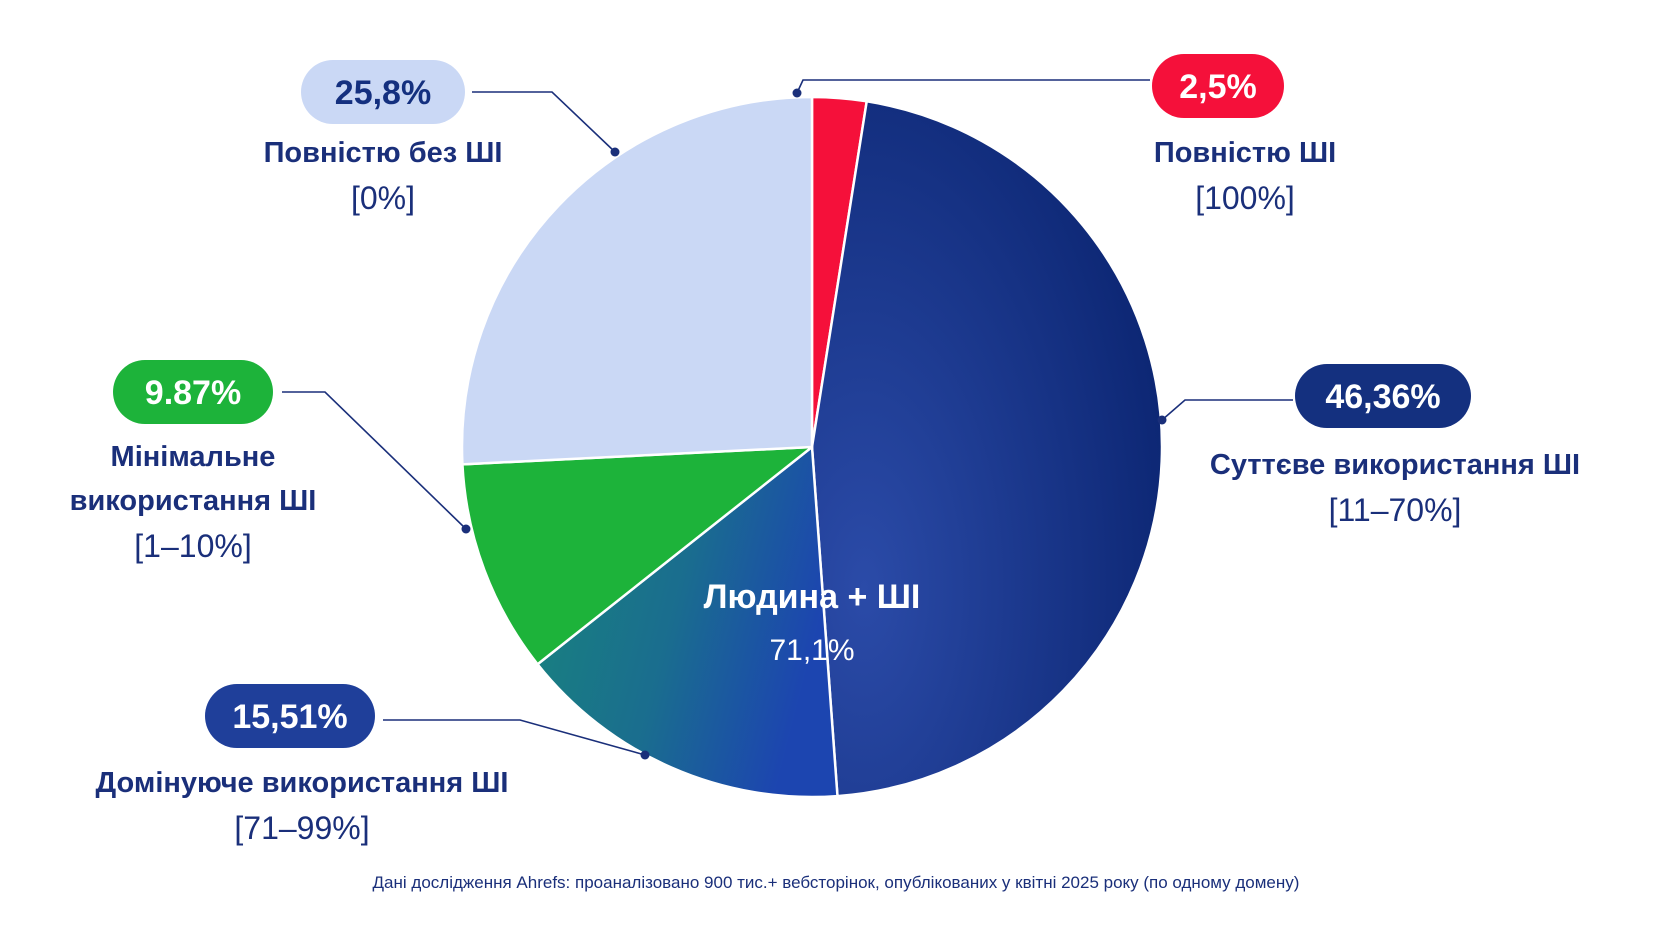 This screenshot has width=1672, height=941. I want to click on callout-dominant: 15,51% Домінуюче використання ШІ [71–99%], so click(373, 765).